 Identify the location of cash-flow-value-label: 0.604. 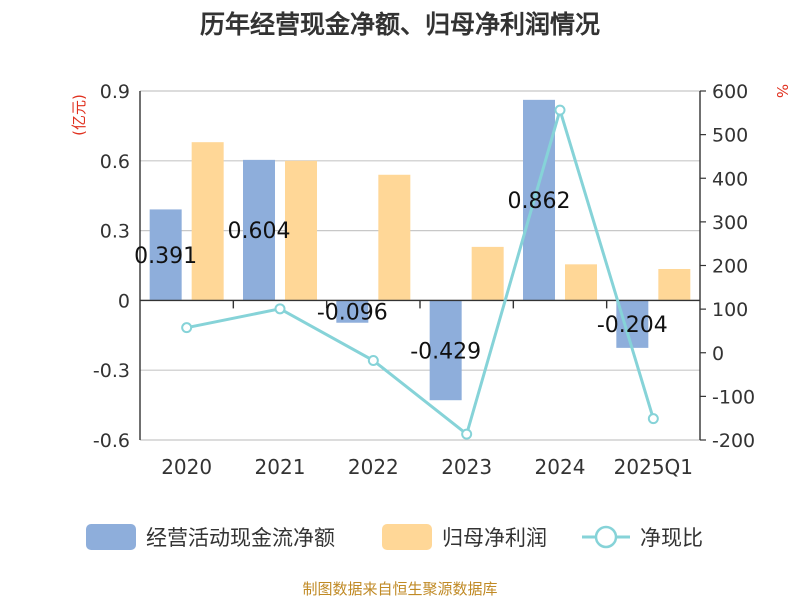
(259, 231).